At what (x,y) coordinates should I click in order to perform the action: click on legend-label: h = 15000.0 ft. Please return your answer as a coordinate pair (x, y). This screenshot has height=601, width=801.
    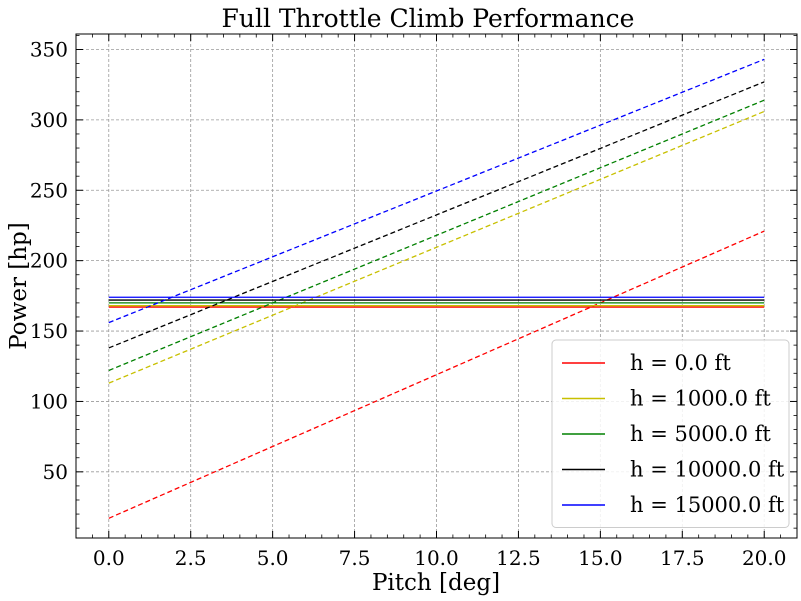
    Looking at the image, I should click on (707, 505).